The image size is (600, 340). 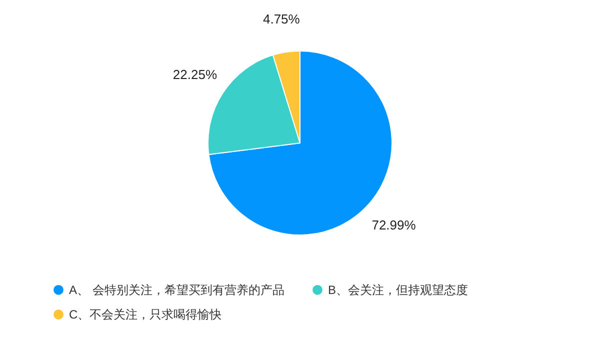 I want to click on legend-label: A、 会特别关注，希望买到有营养的产品, so click(x=176, y=289).